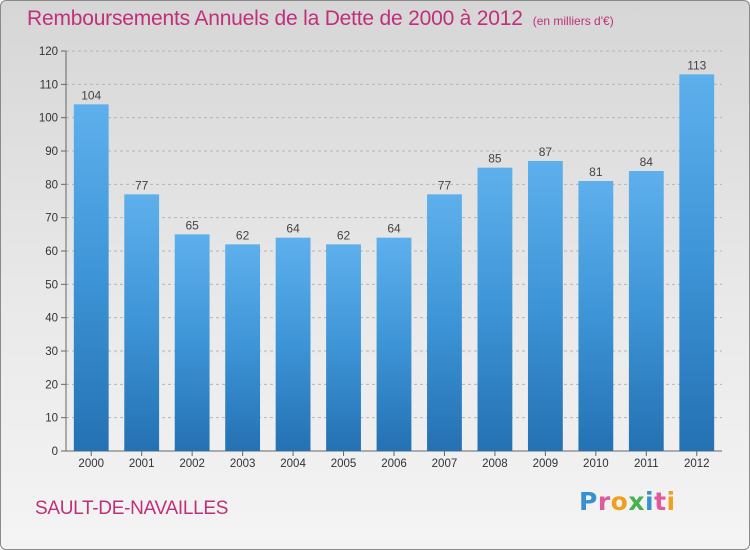  What do you see at coordinates (51, 252) in the screenshot?
I see `y-tick-label: 60` at bounding box center [51, 252].